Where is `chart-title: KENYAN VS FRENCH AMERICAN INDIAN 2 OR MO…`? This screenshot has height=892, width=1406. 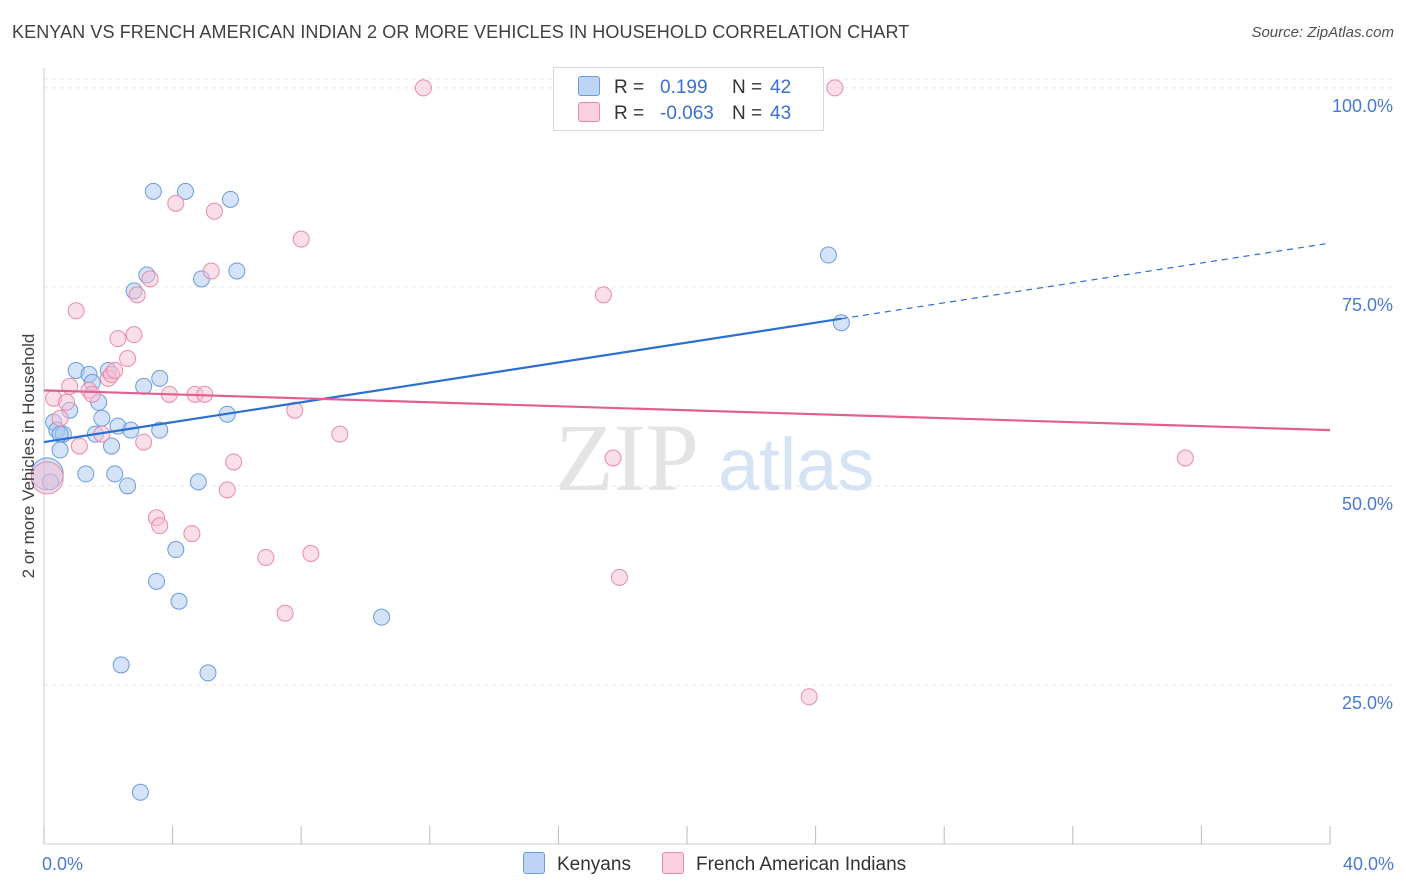 chart-title: KENYAN VS FRENCH AMERICAN INDIAN 2 OR MO… is located at coordinates (461, 32).